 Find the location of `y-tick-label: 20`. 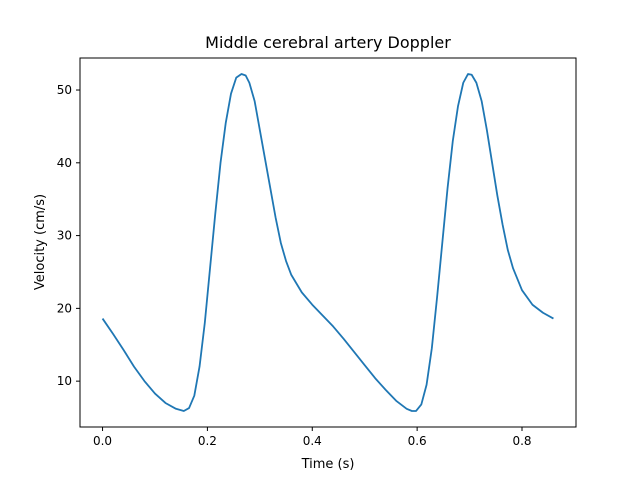

y-tick-label: 20 is located at coordinates (64, 308).